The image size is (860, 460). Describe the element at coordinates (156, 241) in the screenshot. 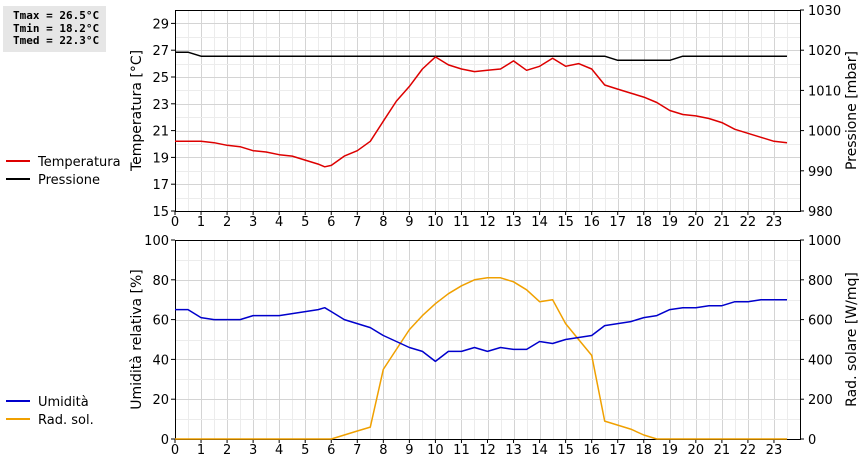

I see `y-tick-label: 100` at that location.